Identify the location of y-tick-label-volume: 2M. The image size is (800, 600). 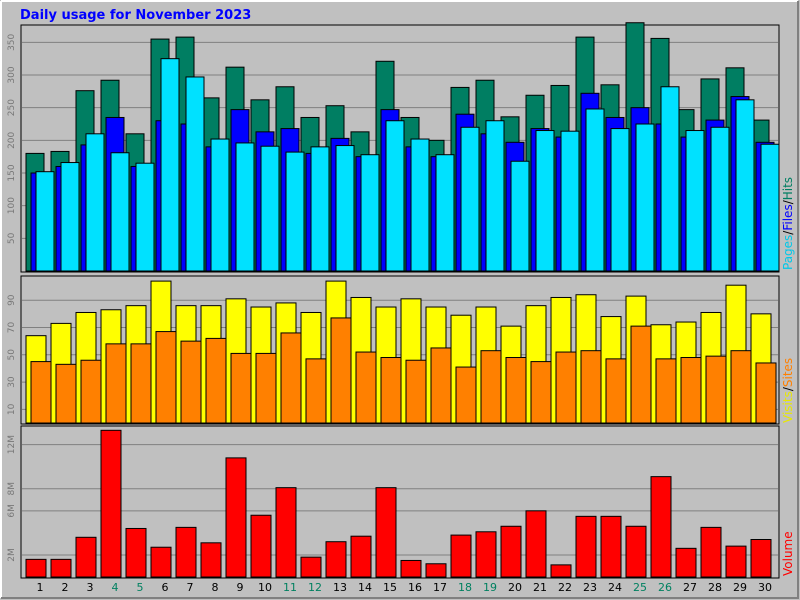
(12, 555).